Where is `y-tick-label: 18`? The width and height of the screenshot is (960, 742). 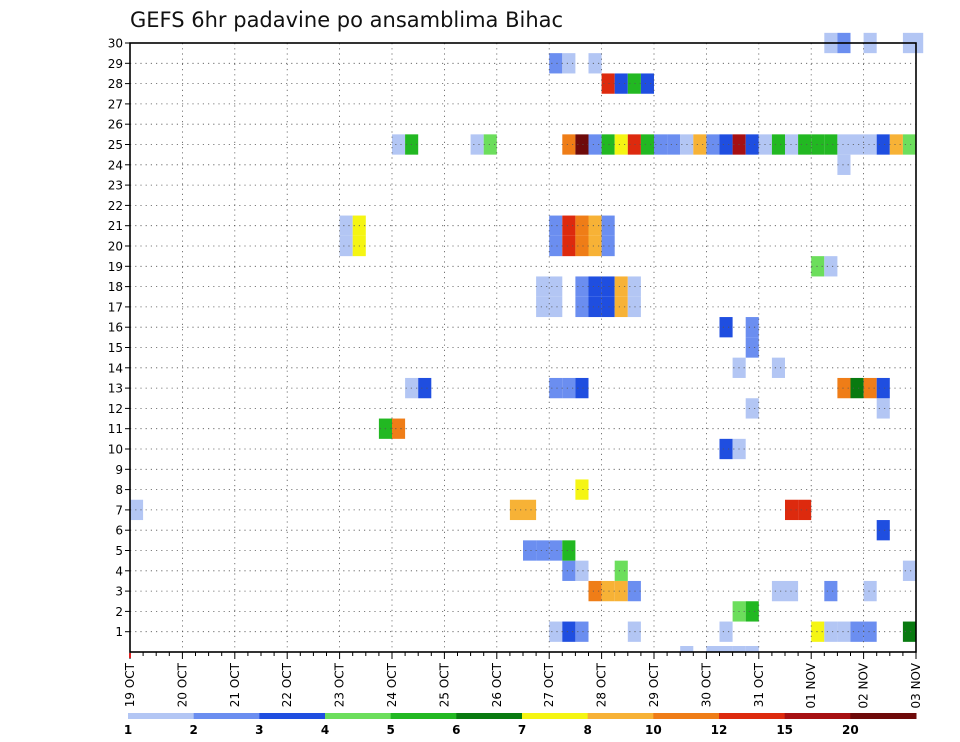
y-tick-label: 18 is located at coordinates (115, 287).